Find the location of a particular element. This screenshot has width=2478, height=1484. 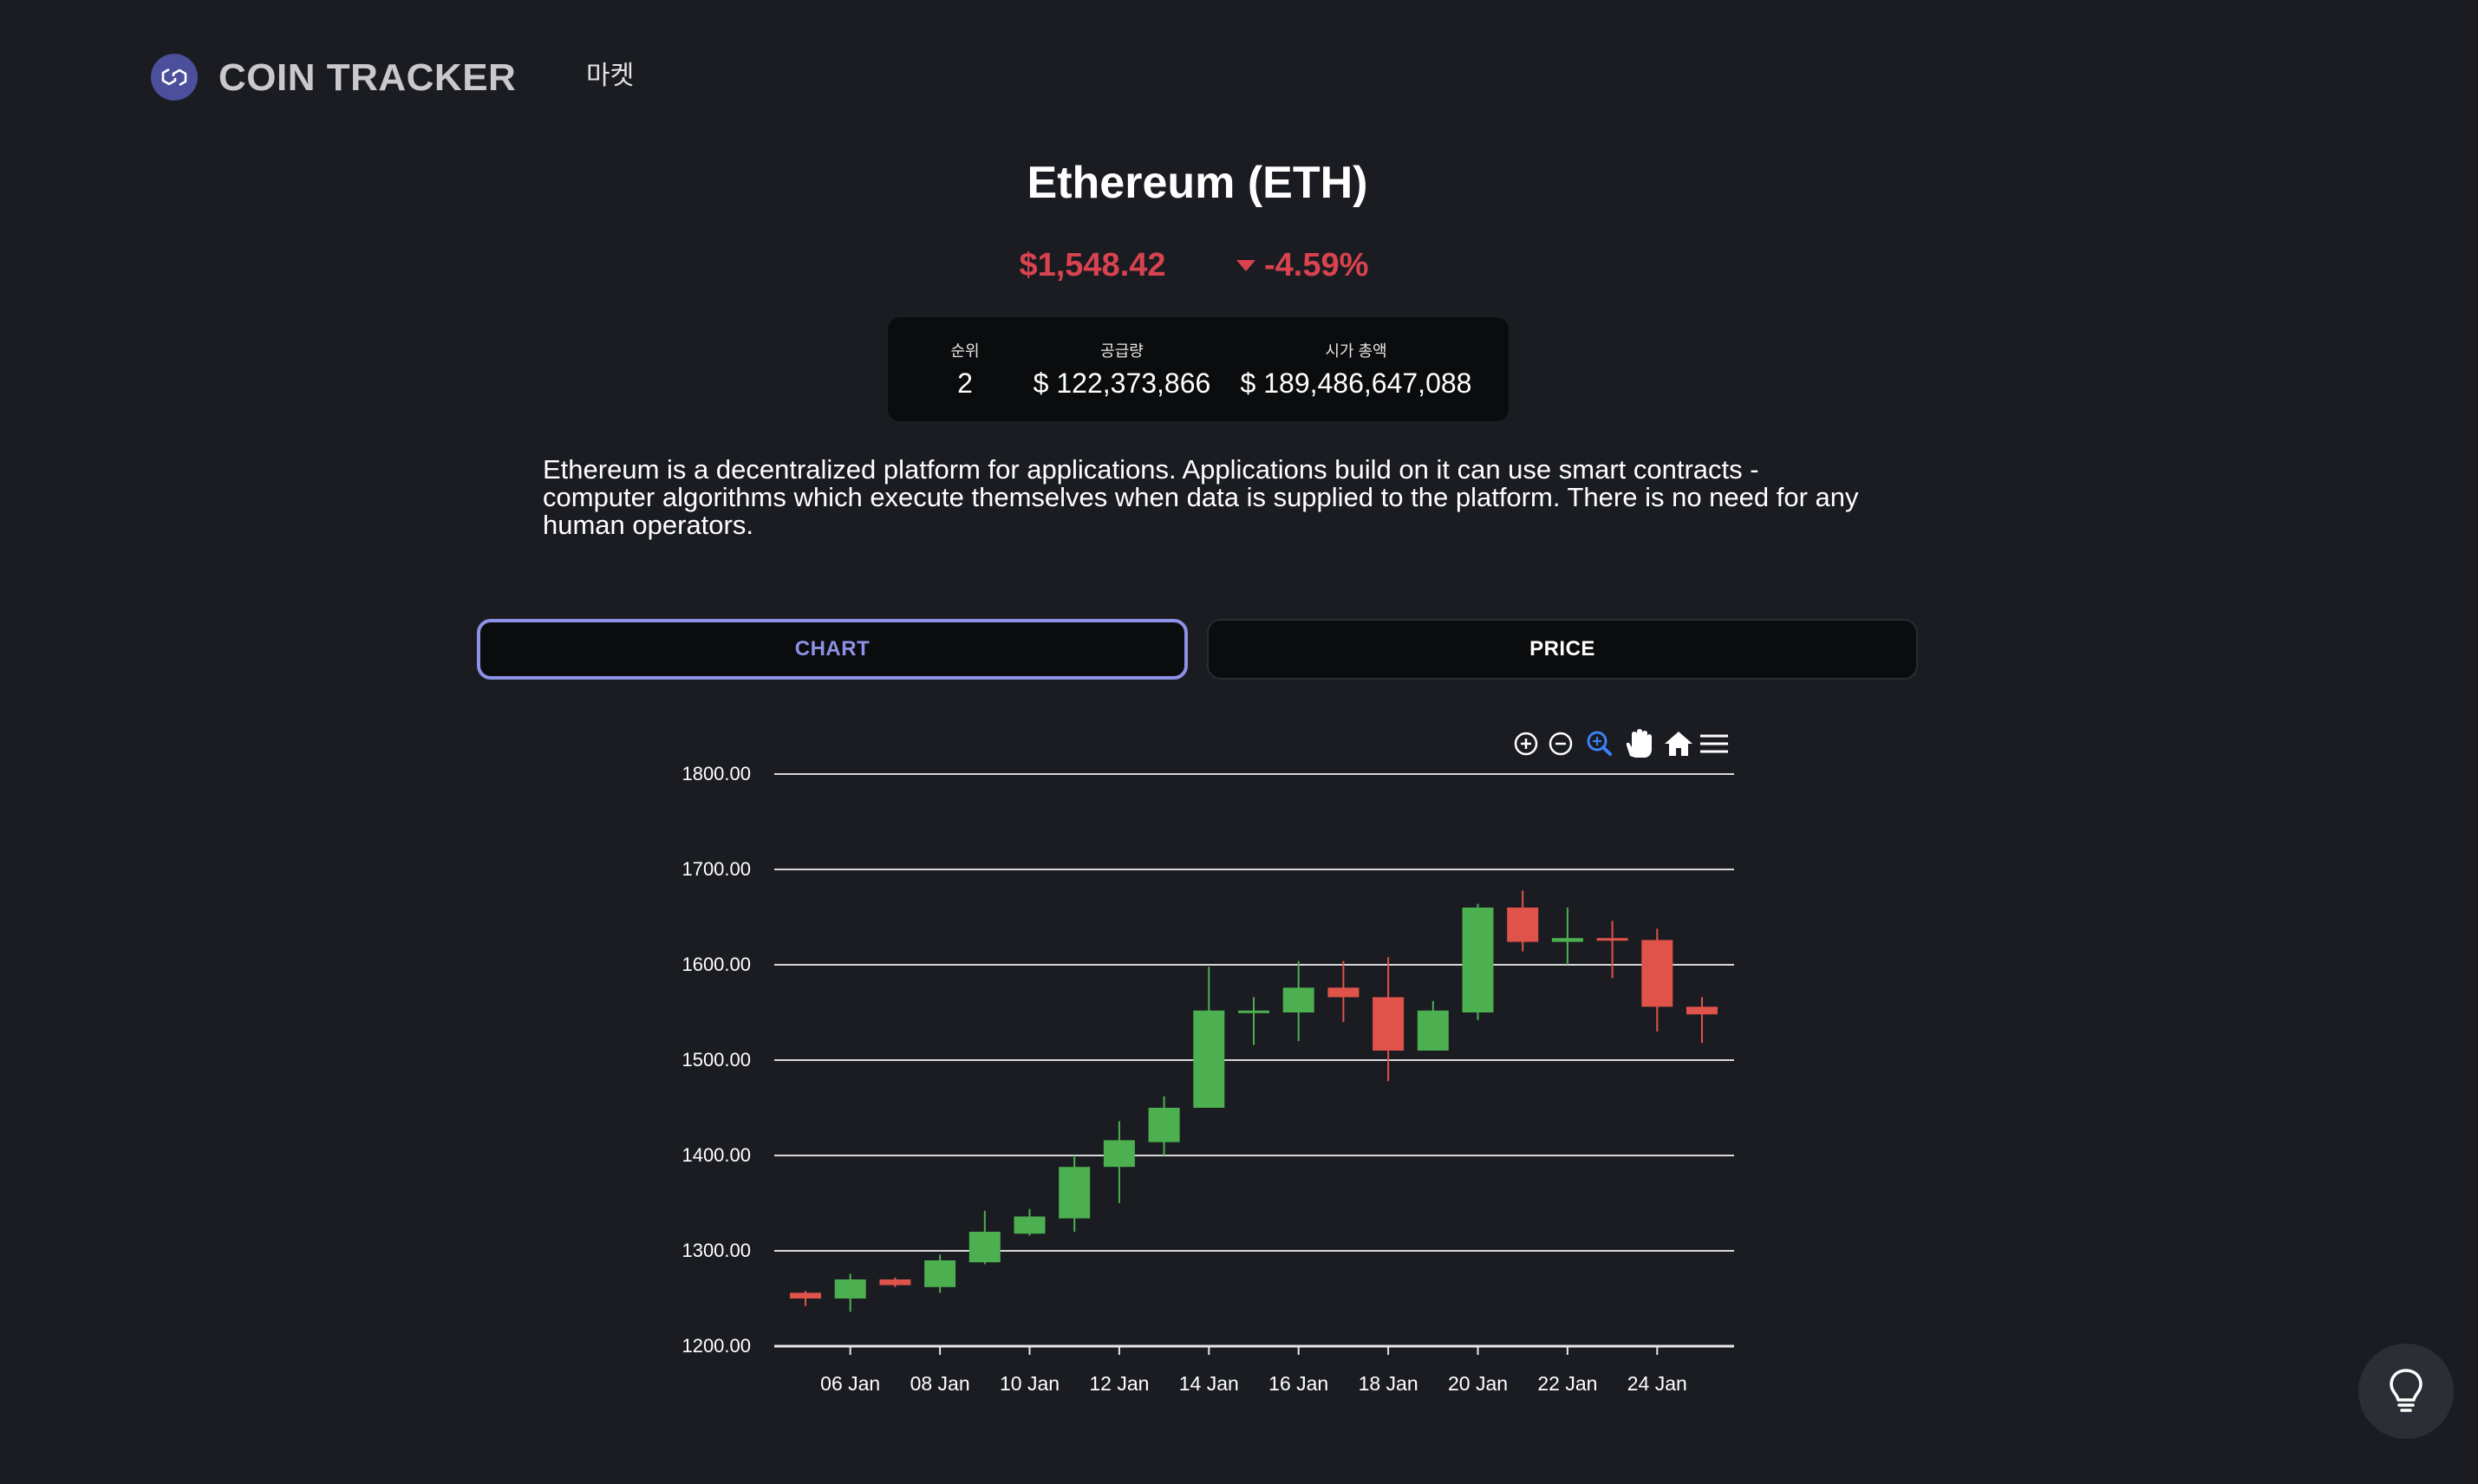

price-change-value: -4.59% is located at coordinates (1316, 265).